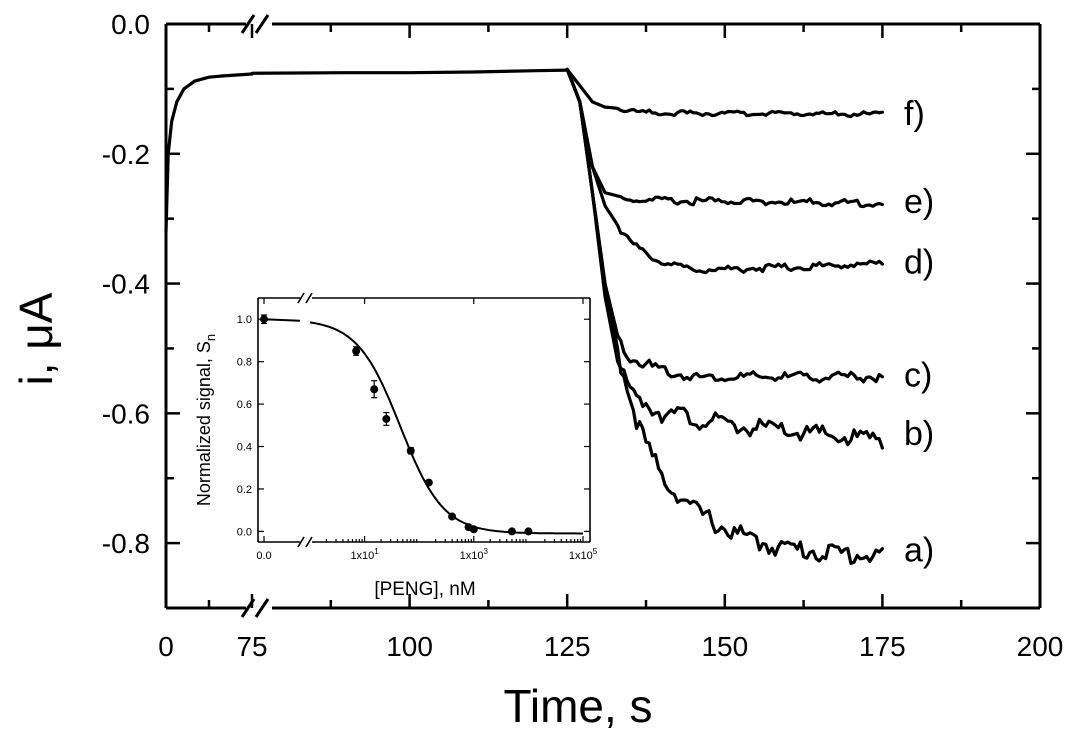  Describe the element at coordinates (424, 589) in the screenshot. I see `inset-x-axis-label: [PENG], nM` at that location.